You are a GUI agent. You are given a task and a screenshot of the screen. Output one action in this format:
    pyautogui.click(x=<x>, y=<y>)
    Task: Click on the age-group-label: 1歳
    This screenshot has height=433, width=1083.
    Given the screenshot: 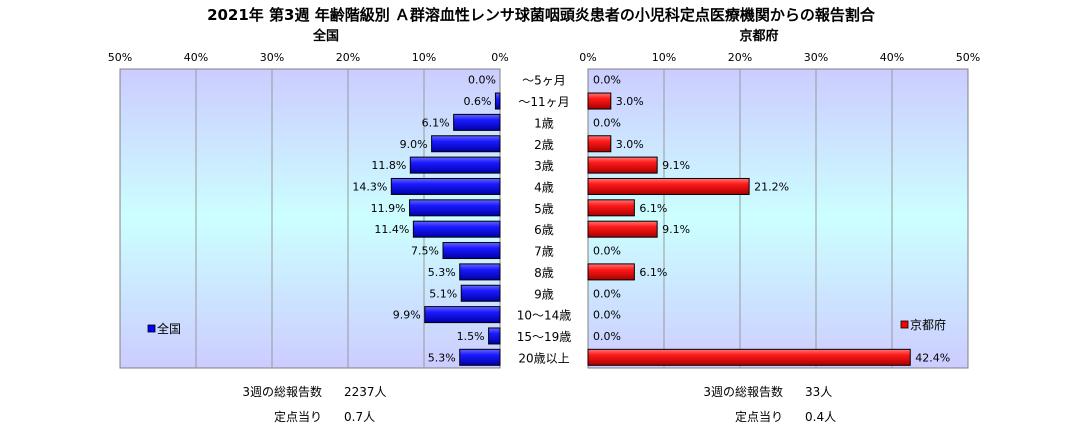 What is the action you would take?
    pyautogui.click(x=544, y=123)
    